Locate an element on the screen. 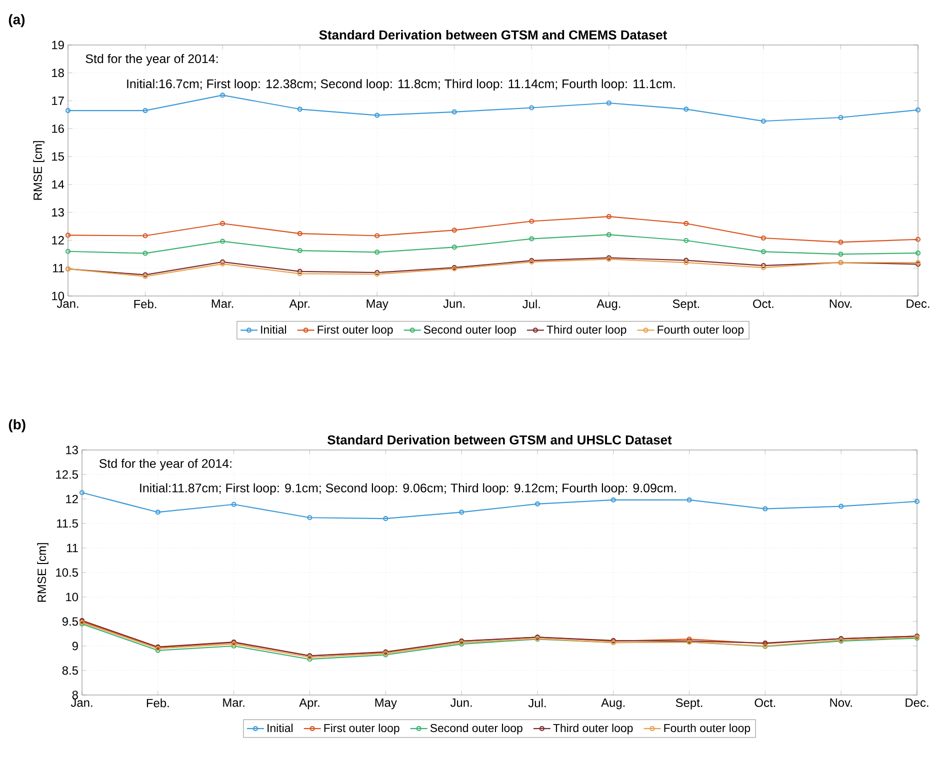 This screenshot has height=764, width=937. y-tick-label: 14 is located at coordinates (58, 184).